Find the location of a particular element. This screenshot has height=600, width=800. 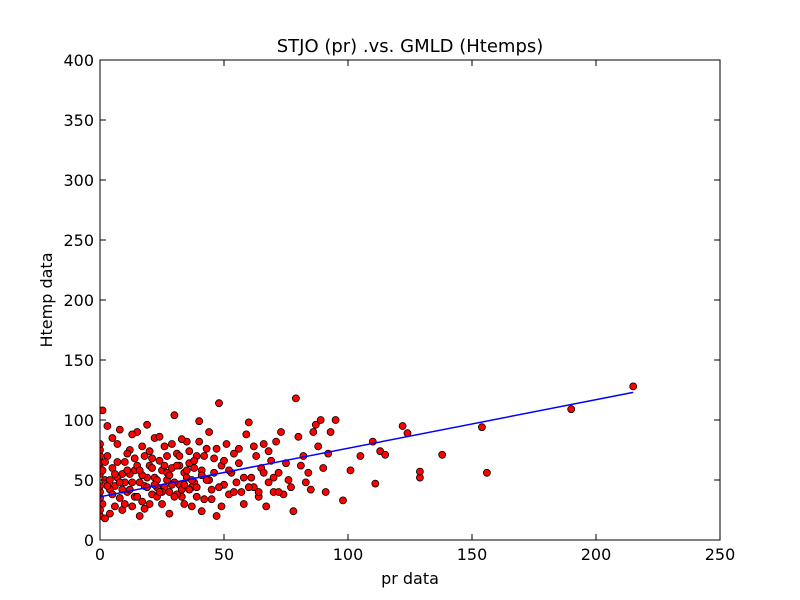

x-axis-label: pr data is located at coordinates (410, 578).